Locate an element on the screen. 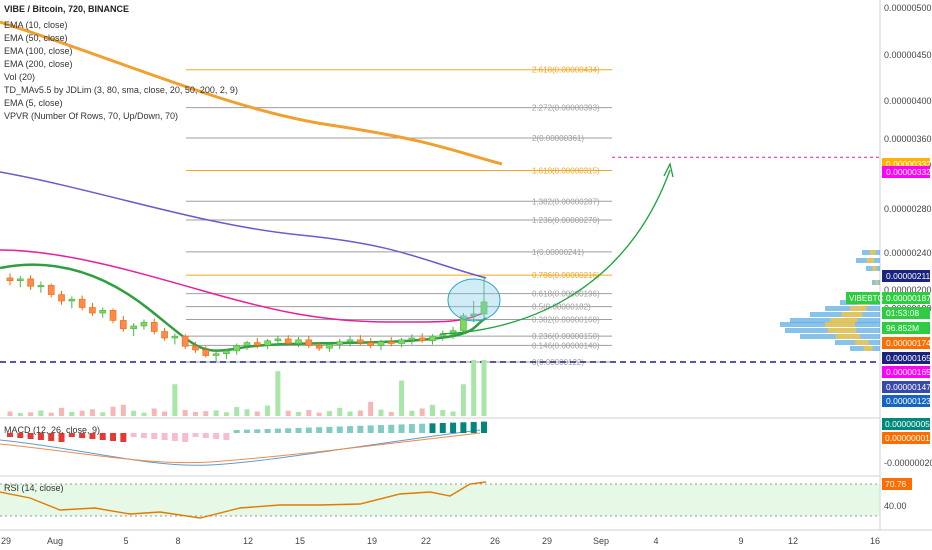 The height and width of the screenshot is (550, 932). macd-value-badge-text: 0.00000001 is located at coordinates (907, 438).